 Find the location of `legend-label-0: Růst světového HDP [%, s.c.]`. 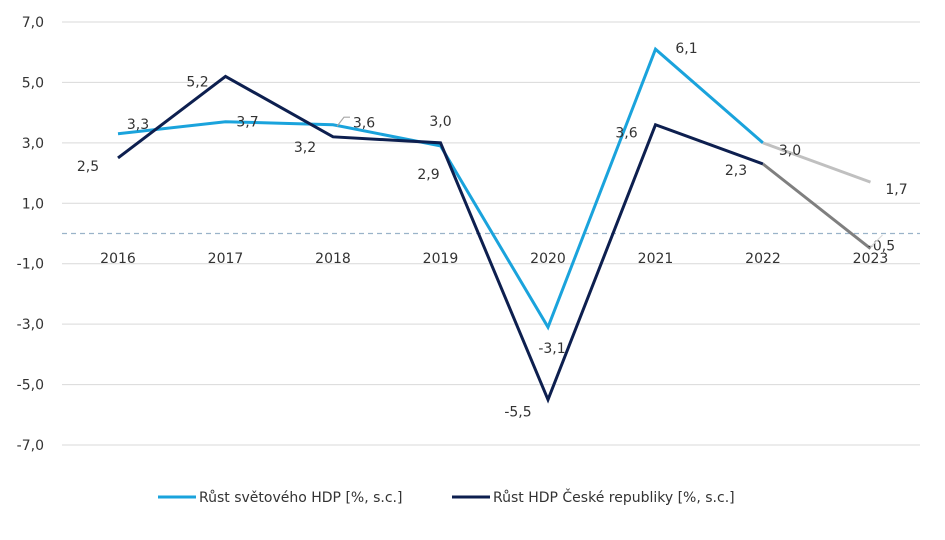

legend-label-0: Růst světového HDP [%, s.c.] is located at coordinates (300, 498).